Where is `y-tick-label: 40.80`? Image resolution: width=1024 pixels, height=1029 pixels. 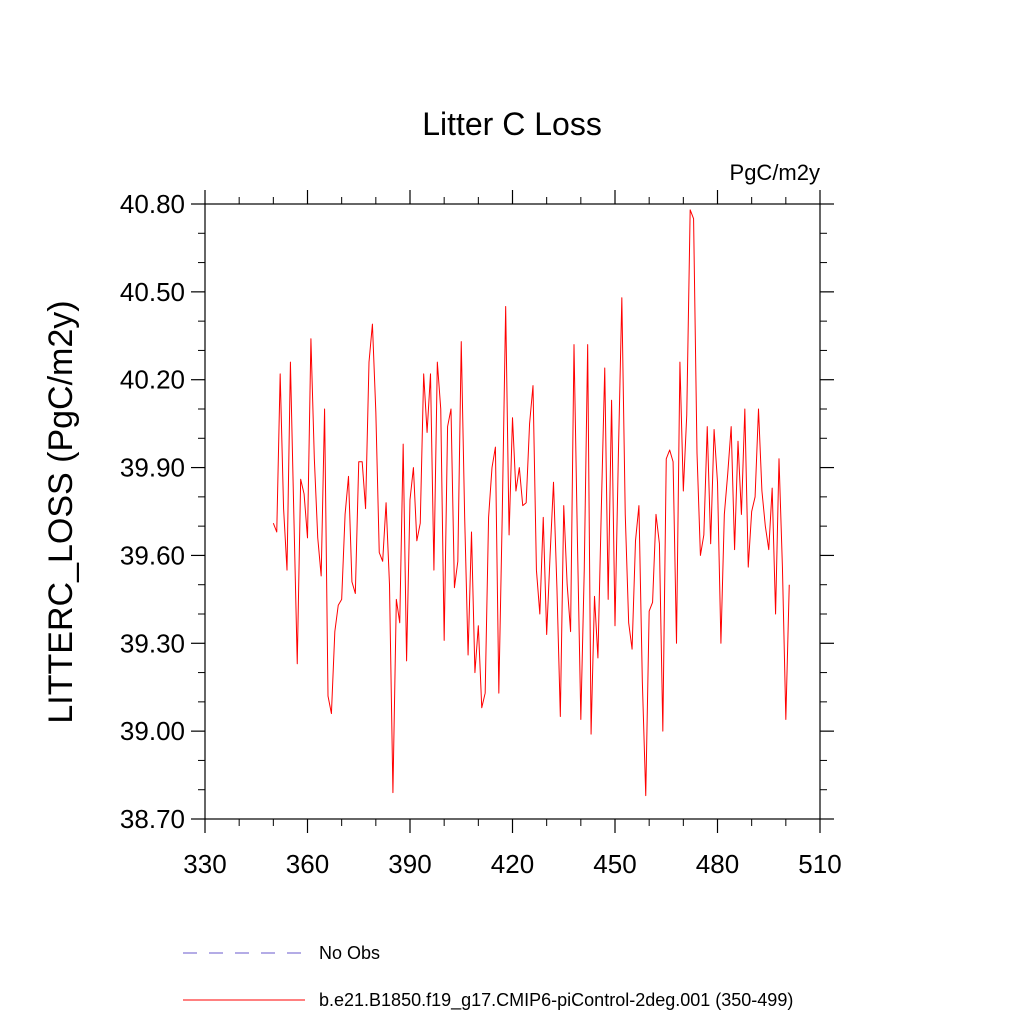
y-tick-label: 40.80 is located at coordinates (152, 204).